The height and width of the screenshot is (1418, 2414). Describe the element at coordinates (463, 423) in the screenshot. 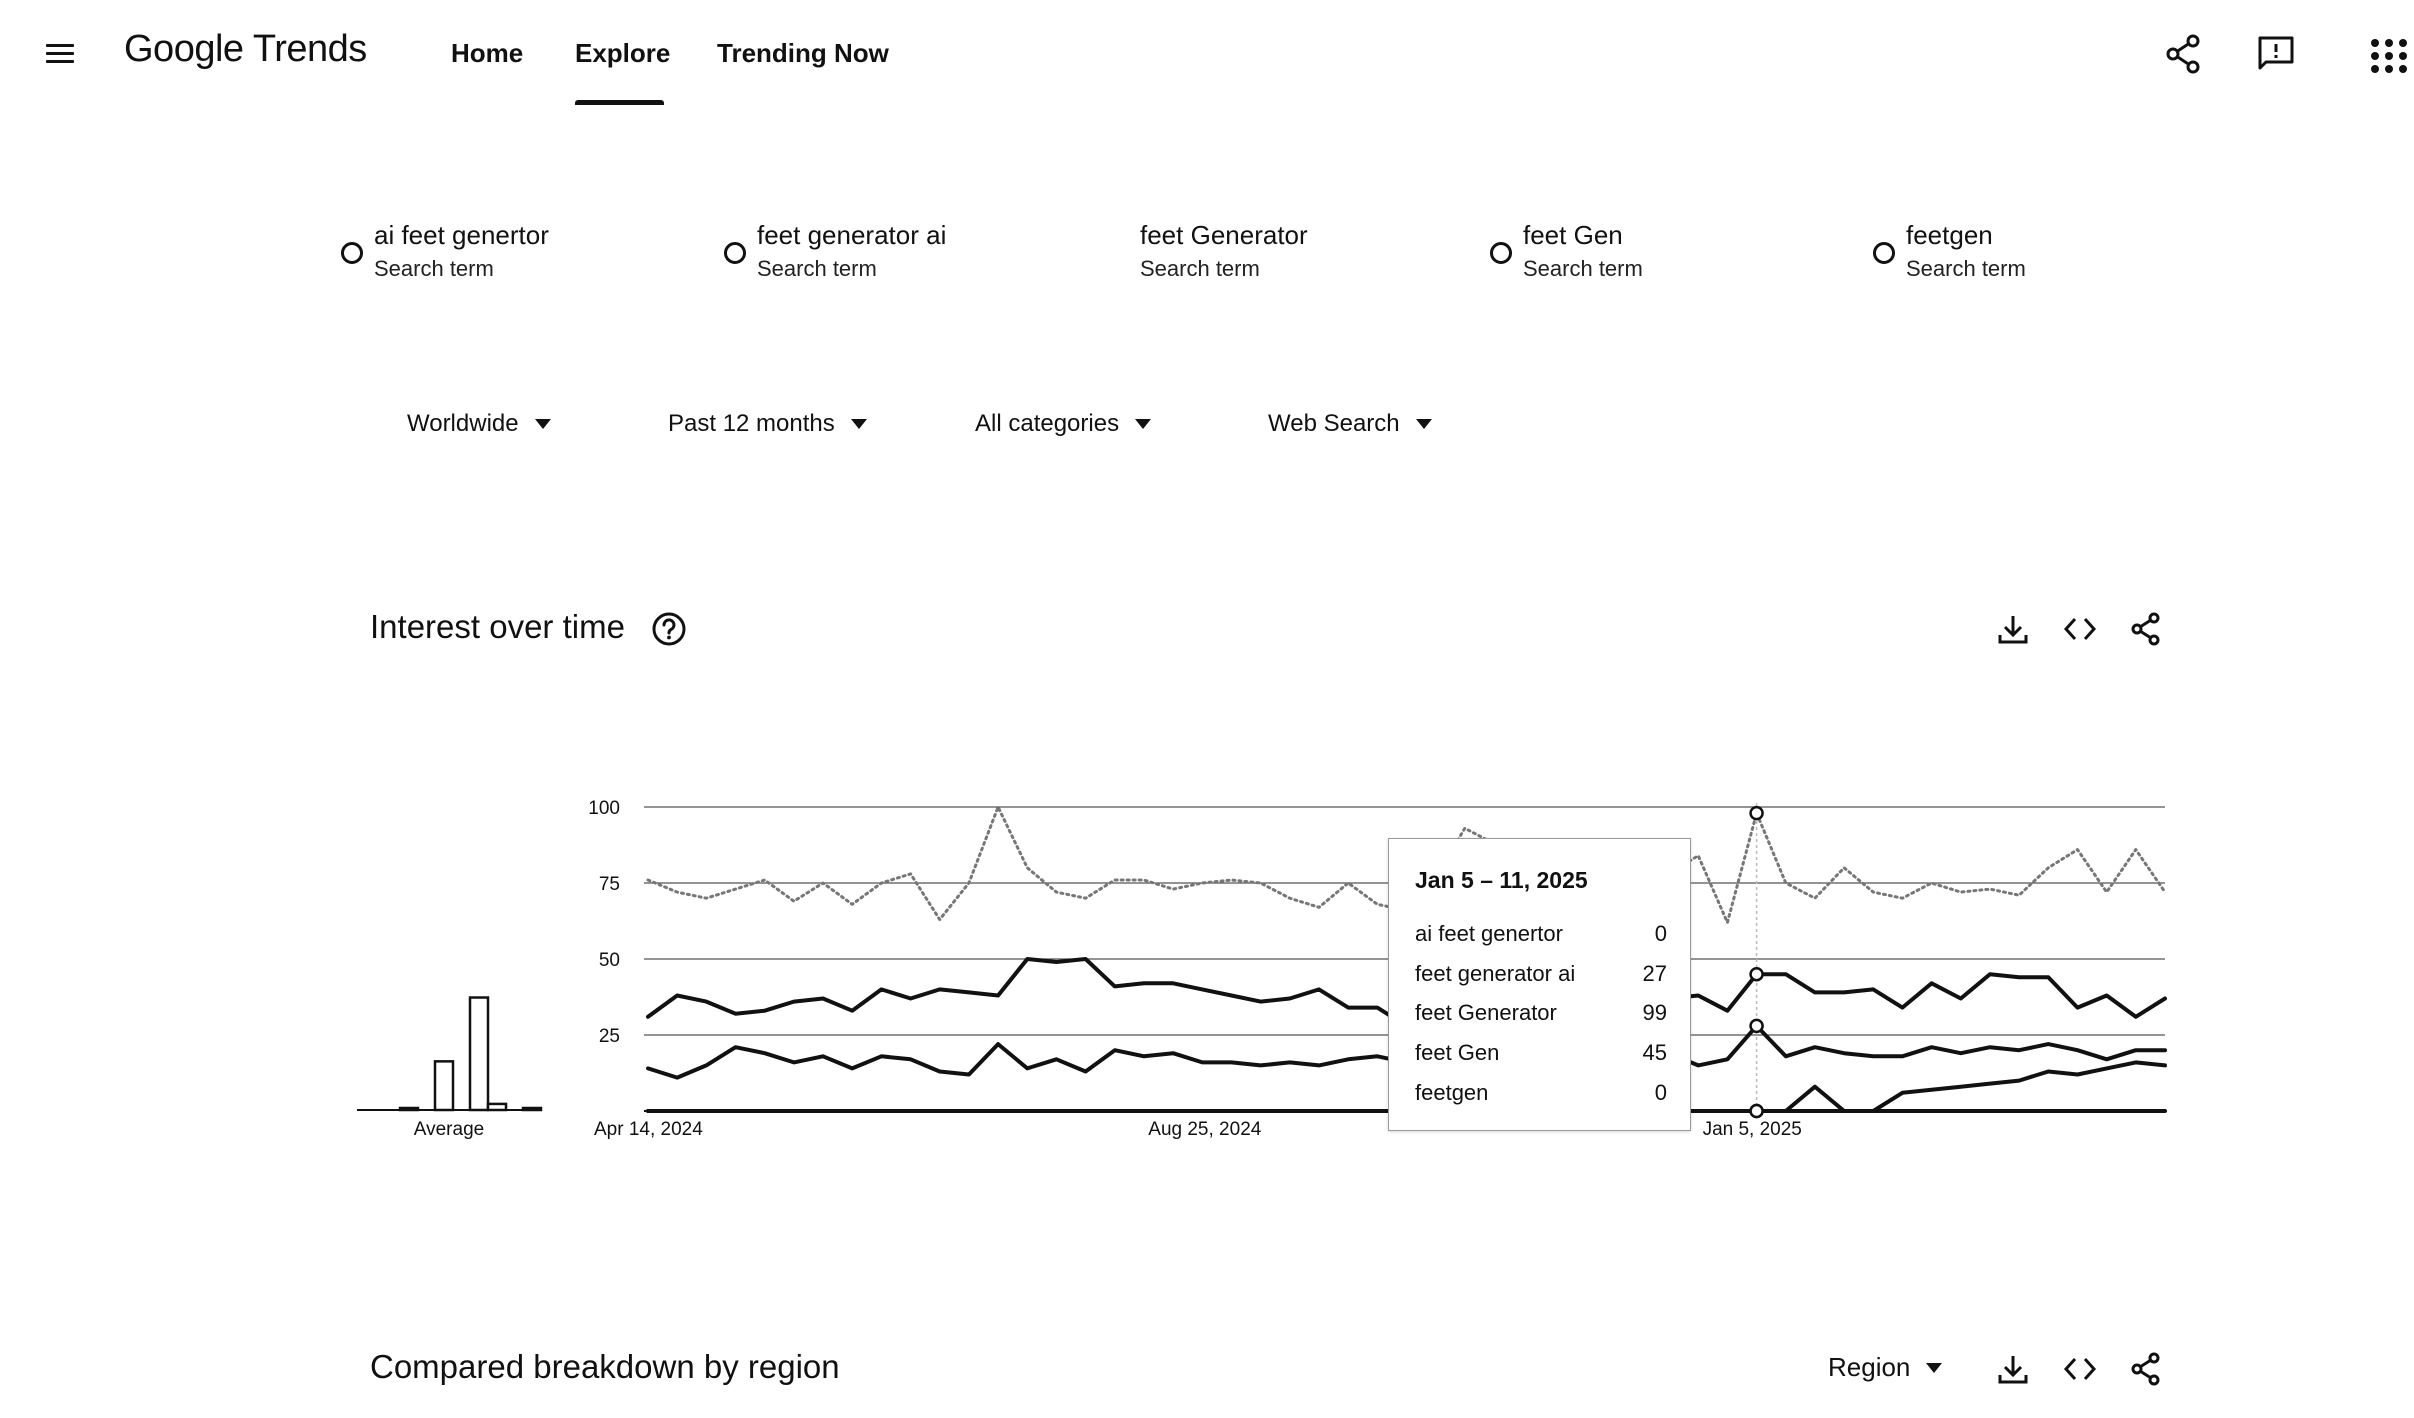

I see `location-filter-label: Worldwide` at that location.